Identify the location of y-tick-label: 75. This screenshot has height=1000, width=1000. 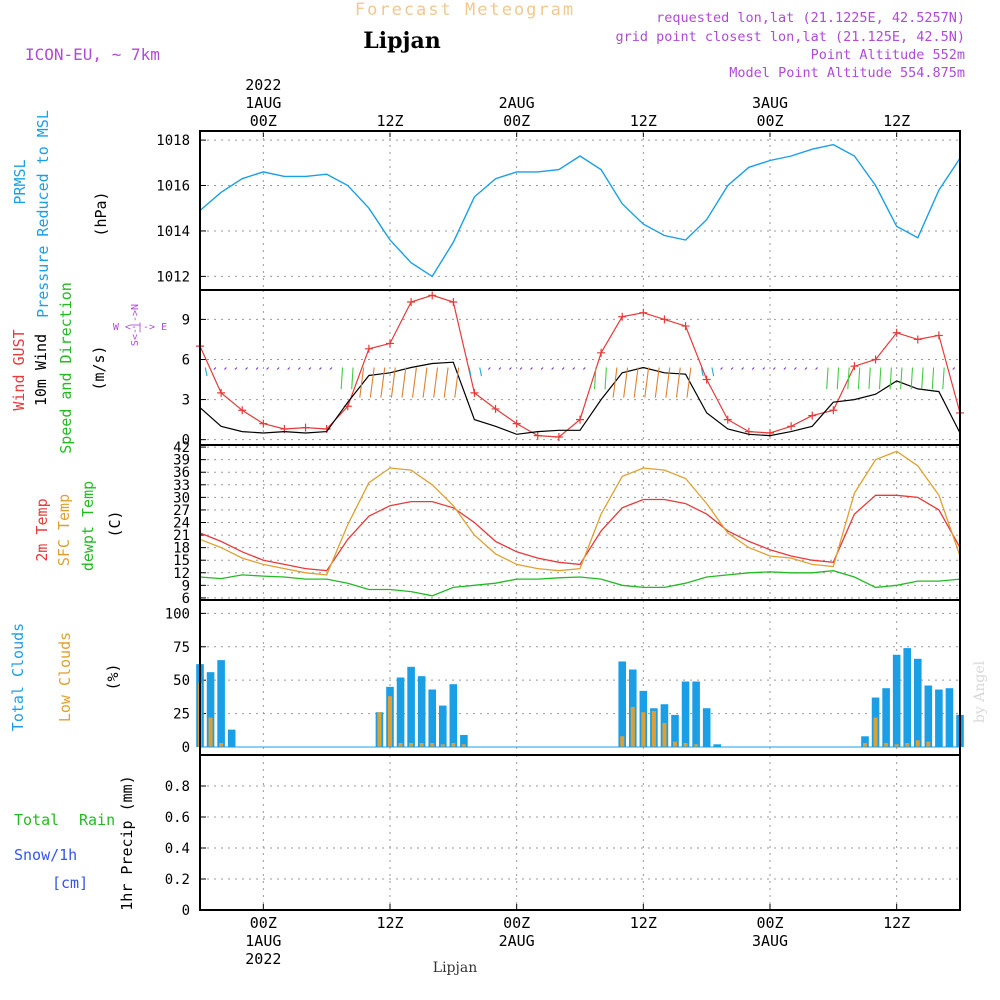
(181, 648).